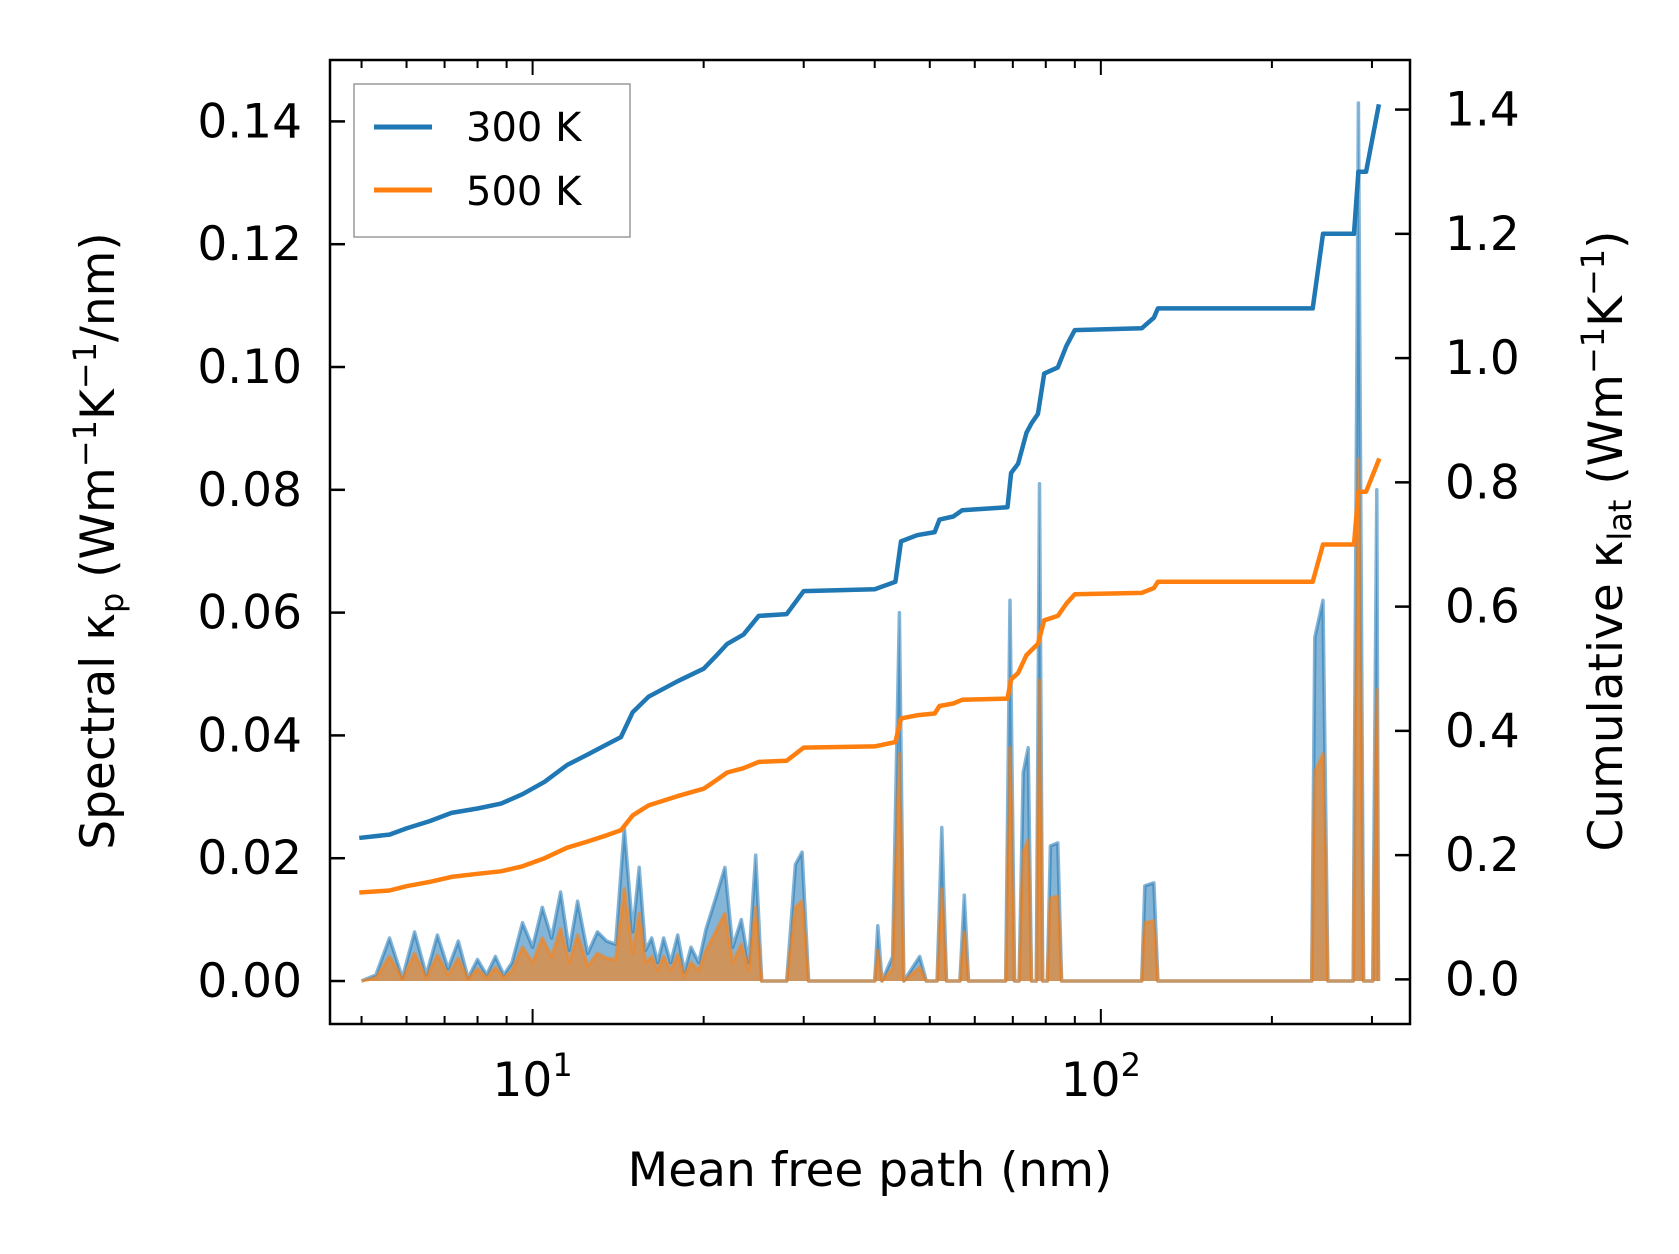 The image size is (1679, 1254). I want to click on legend-label-300k: 300 K, so click(524, 128).